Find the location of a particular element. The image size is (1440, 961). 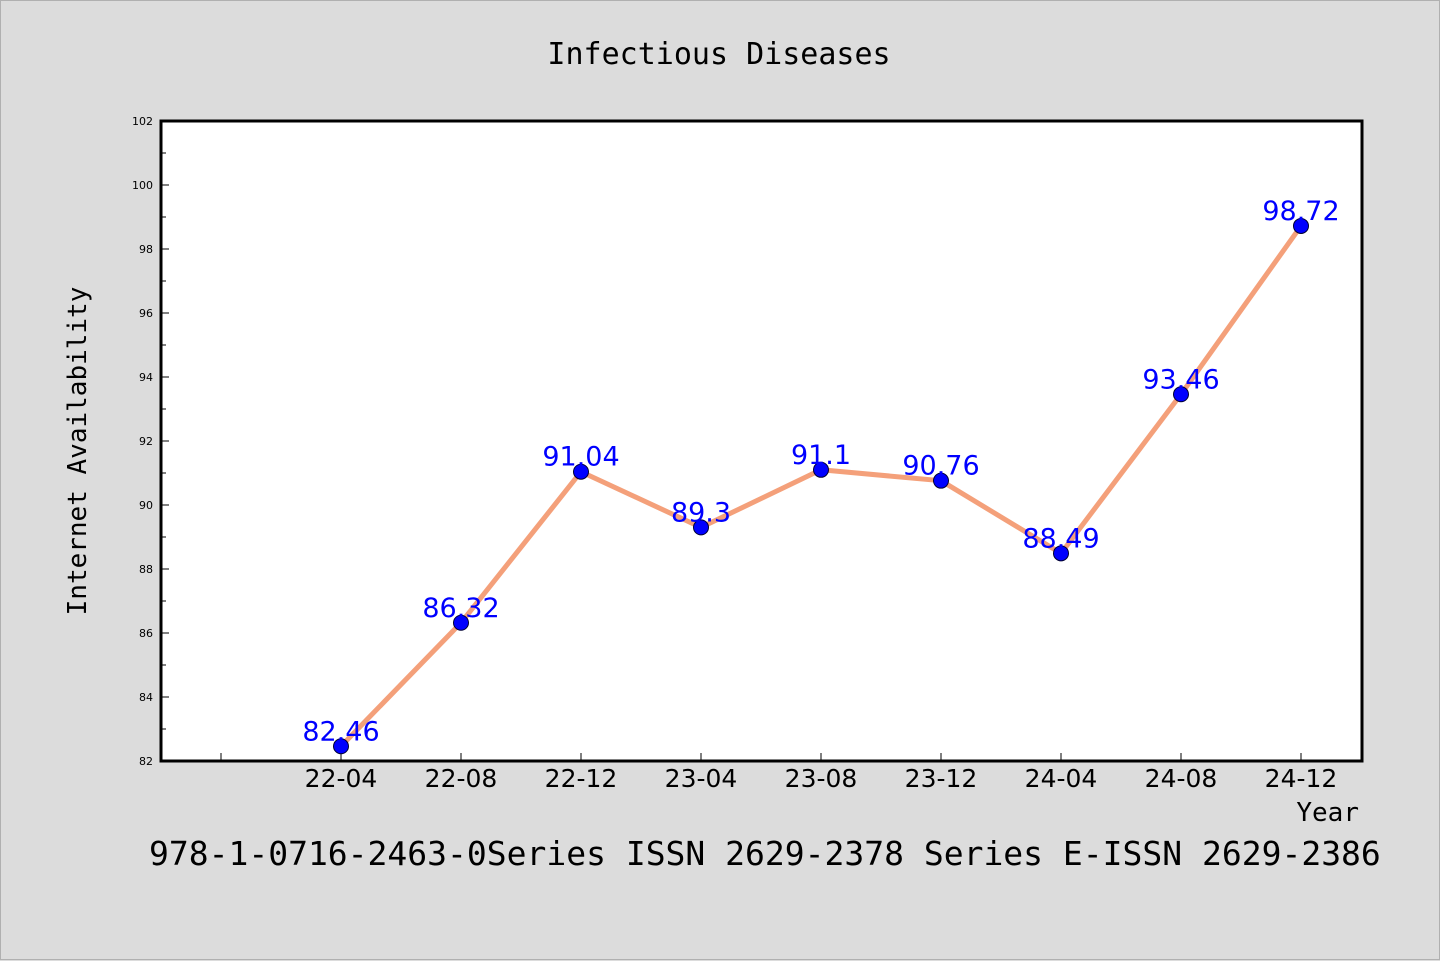

x-tick-label: 24-04 is located at coordinates (1061, 778).